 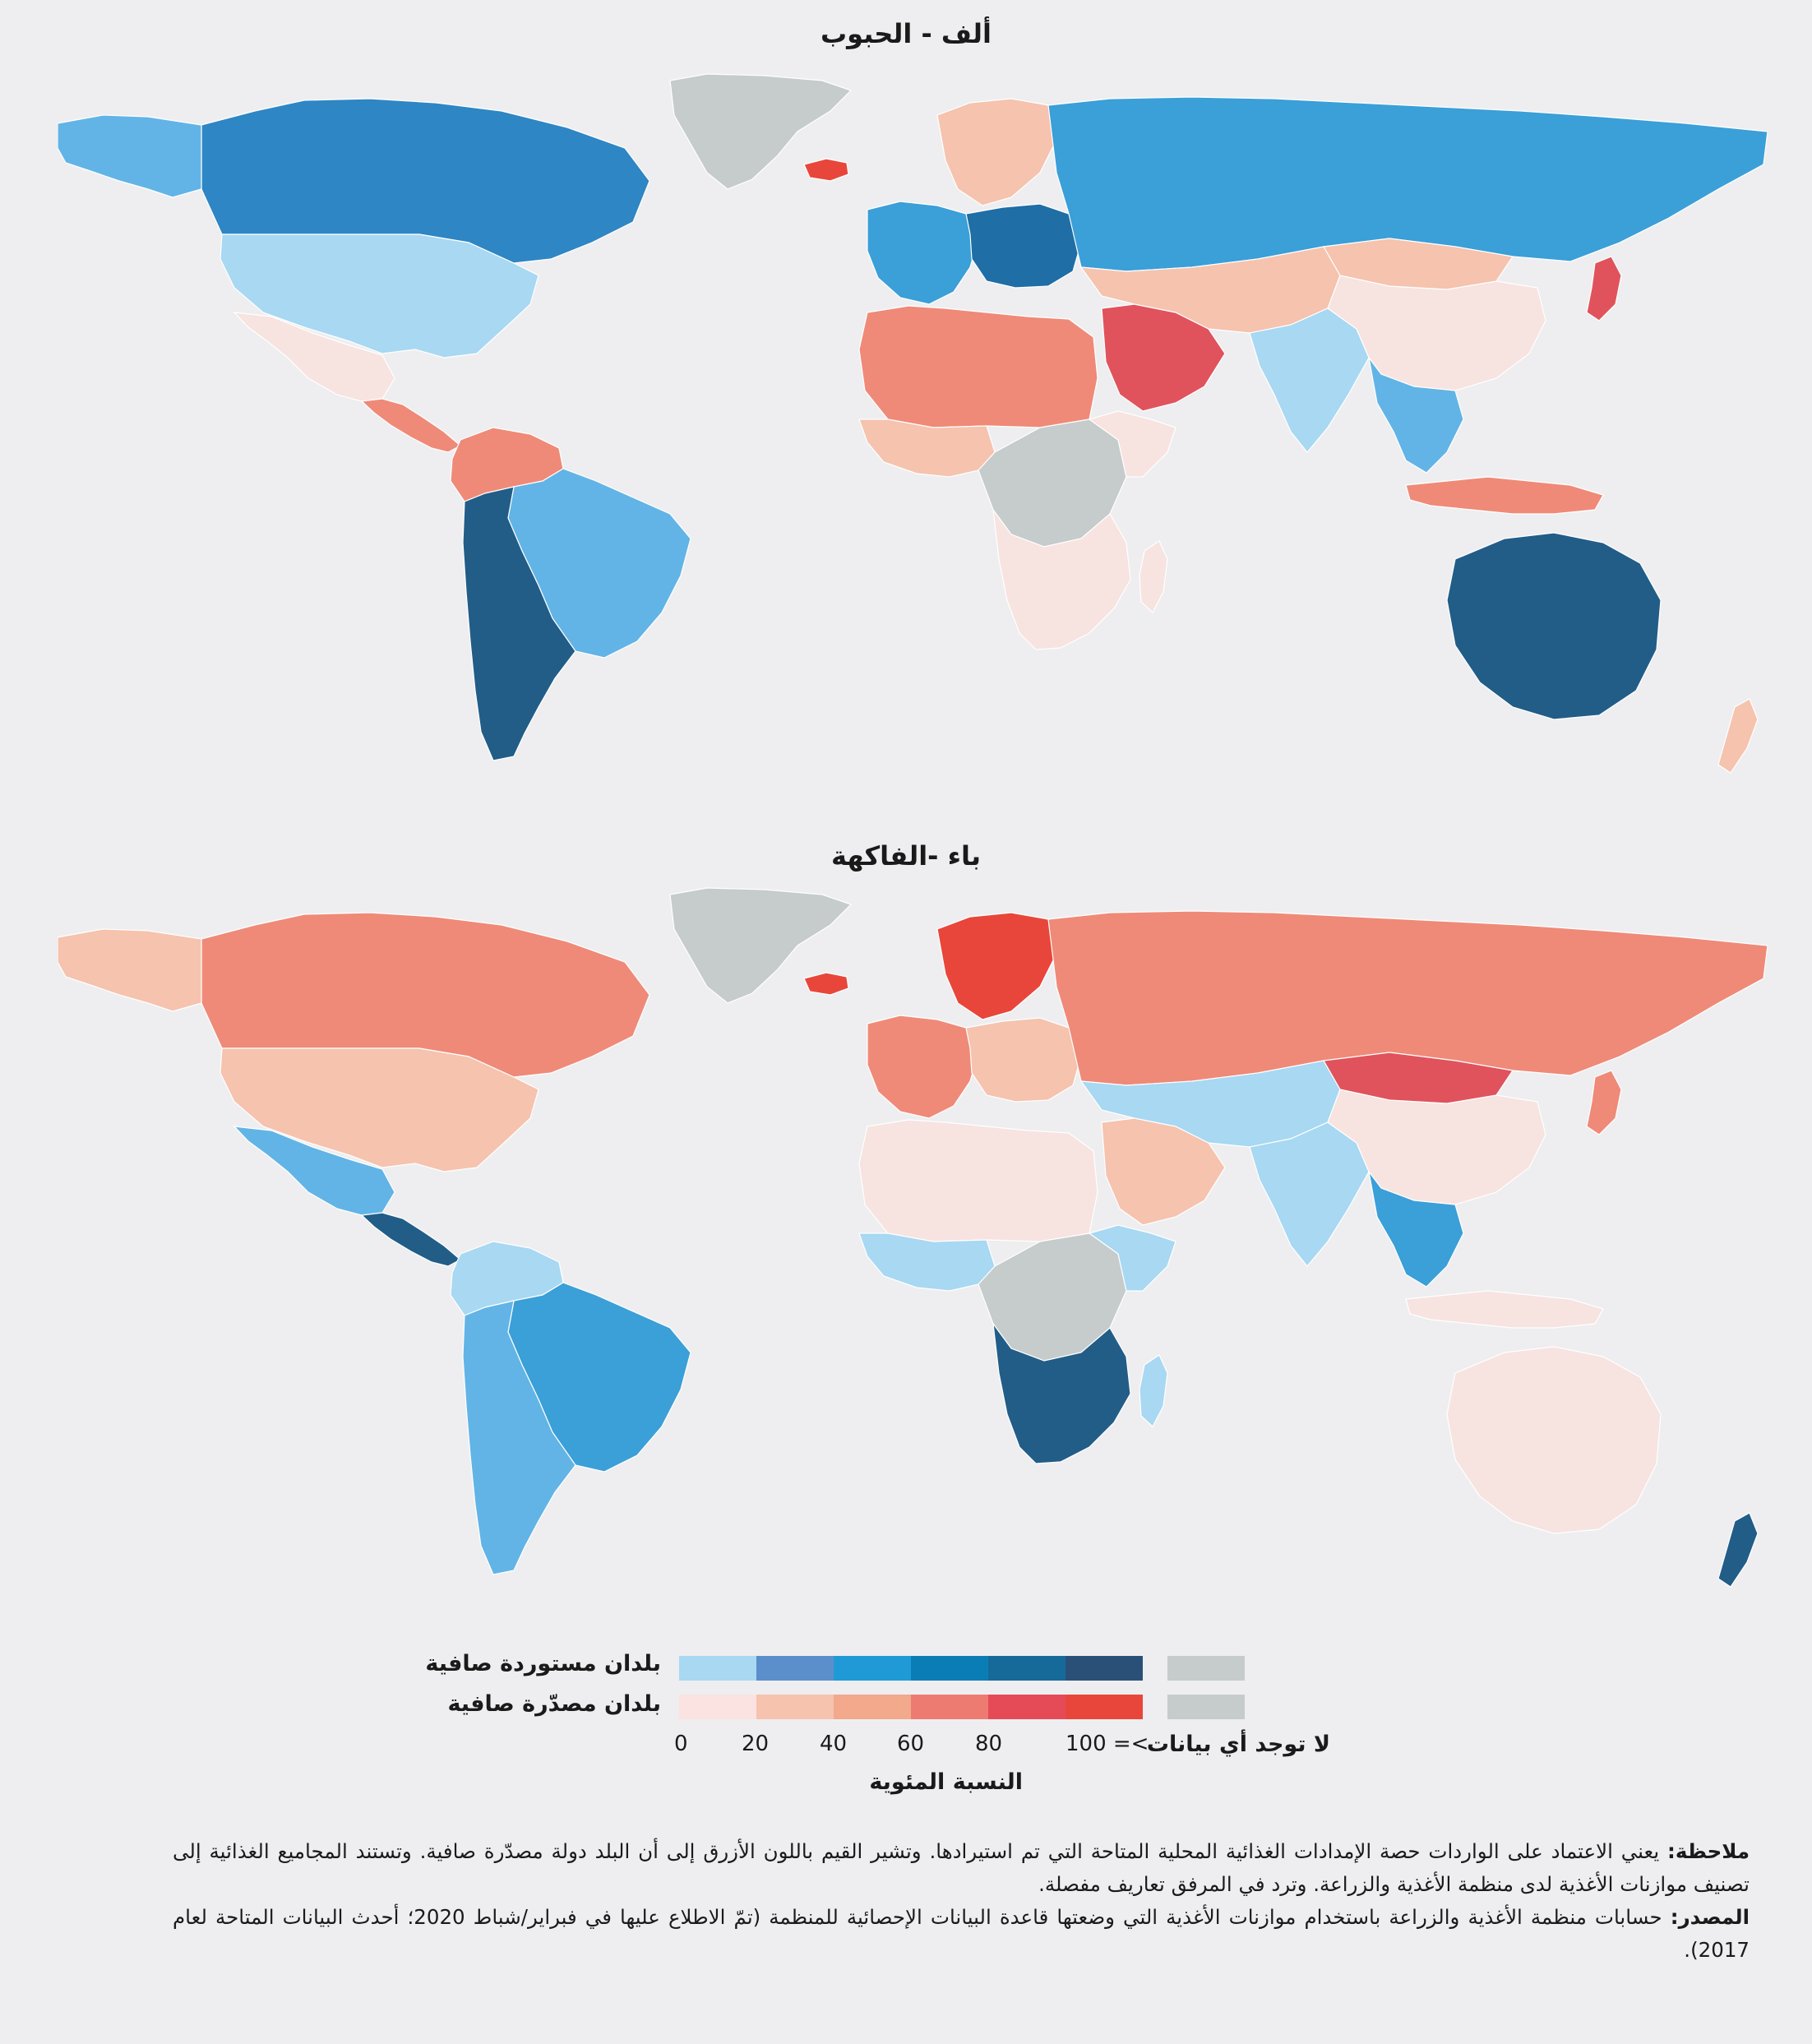 I want to click on legend-tick-60: 60, so click(x=911, y=1744).